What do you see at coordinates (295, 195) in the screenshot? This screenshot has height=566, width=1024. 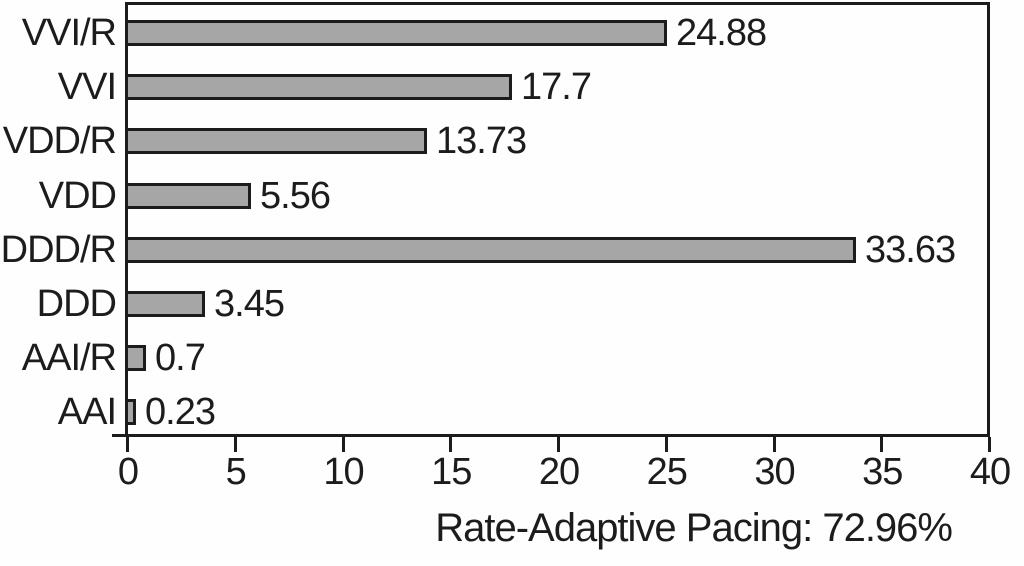 I see `value-label: 5.56` at bounding box center [295, 195].